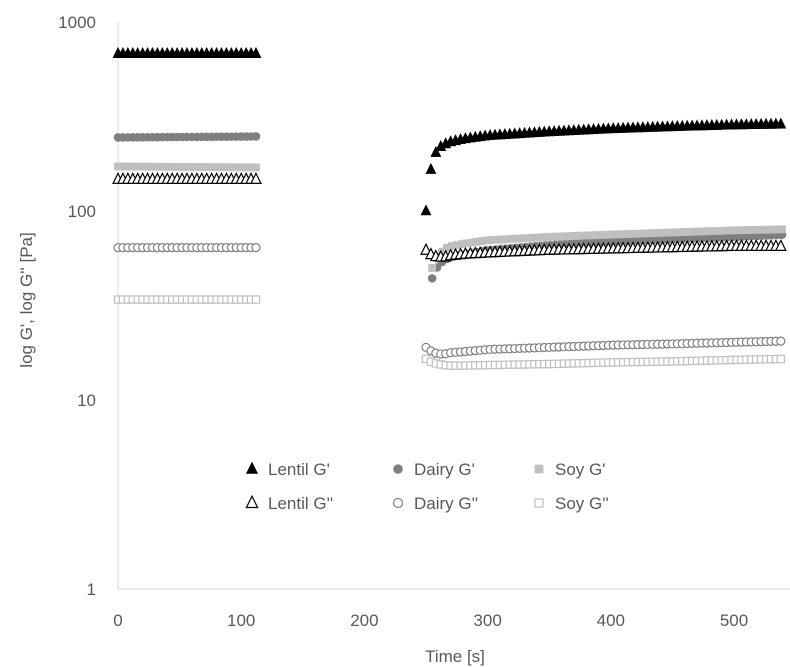 The image size is (790, 667). What do you see at coordinates (487, 620) in the screenshot?
I see `x-tick-label: 300` at bounding box center [487, 620].